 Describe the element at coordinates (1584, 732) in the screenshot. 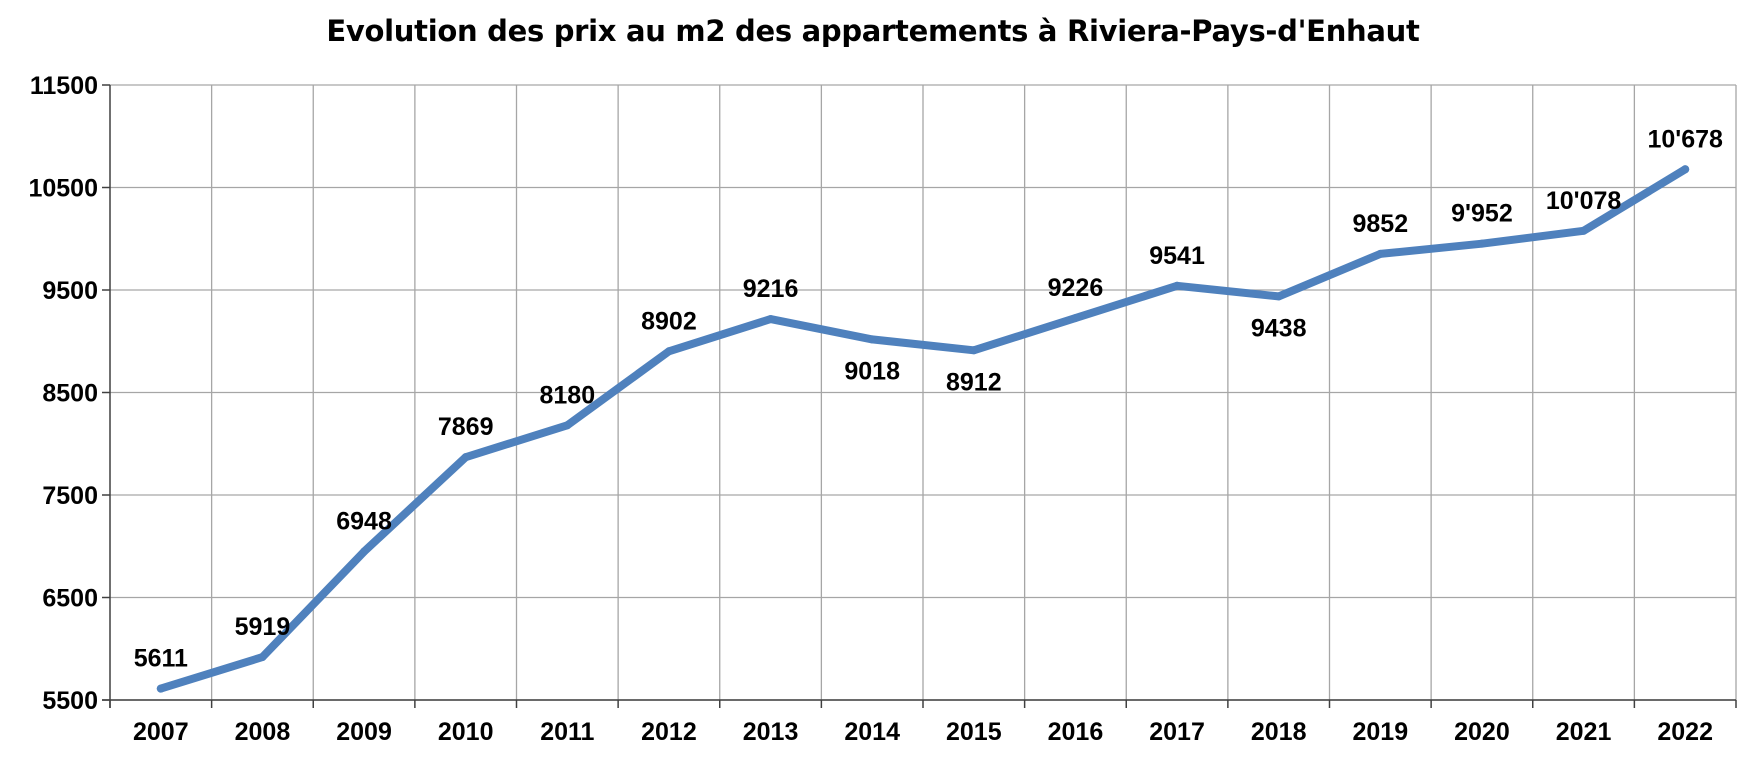

I see `x-tick-label: 2021` at that location.